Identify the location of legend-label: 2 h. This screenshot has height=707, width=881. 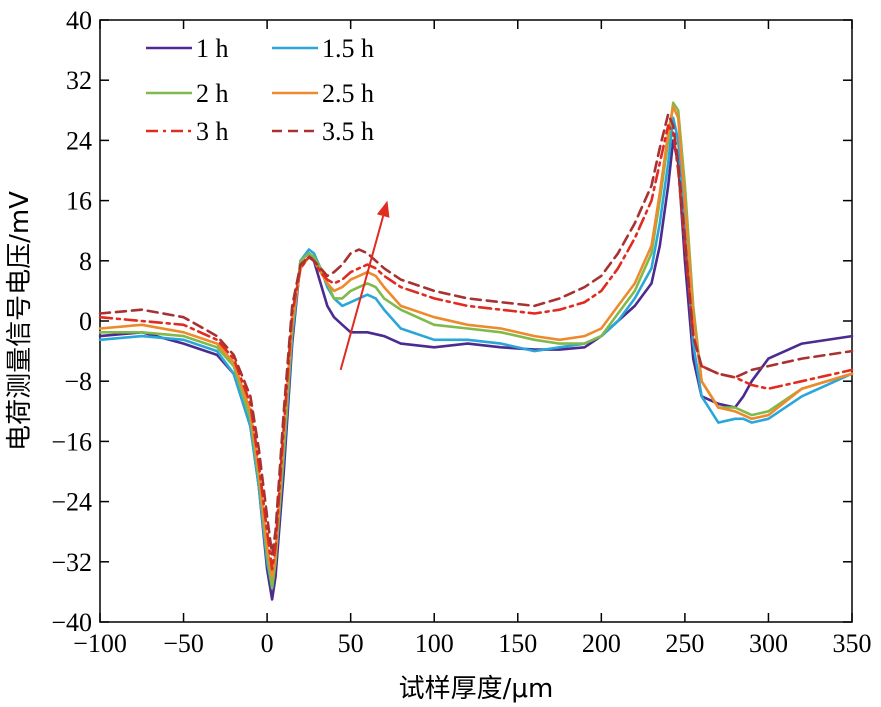
(212, 93).